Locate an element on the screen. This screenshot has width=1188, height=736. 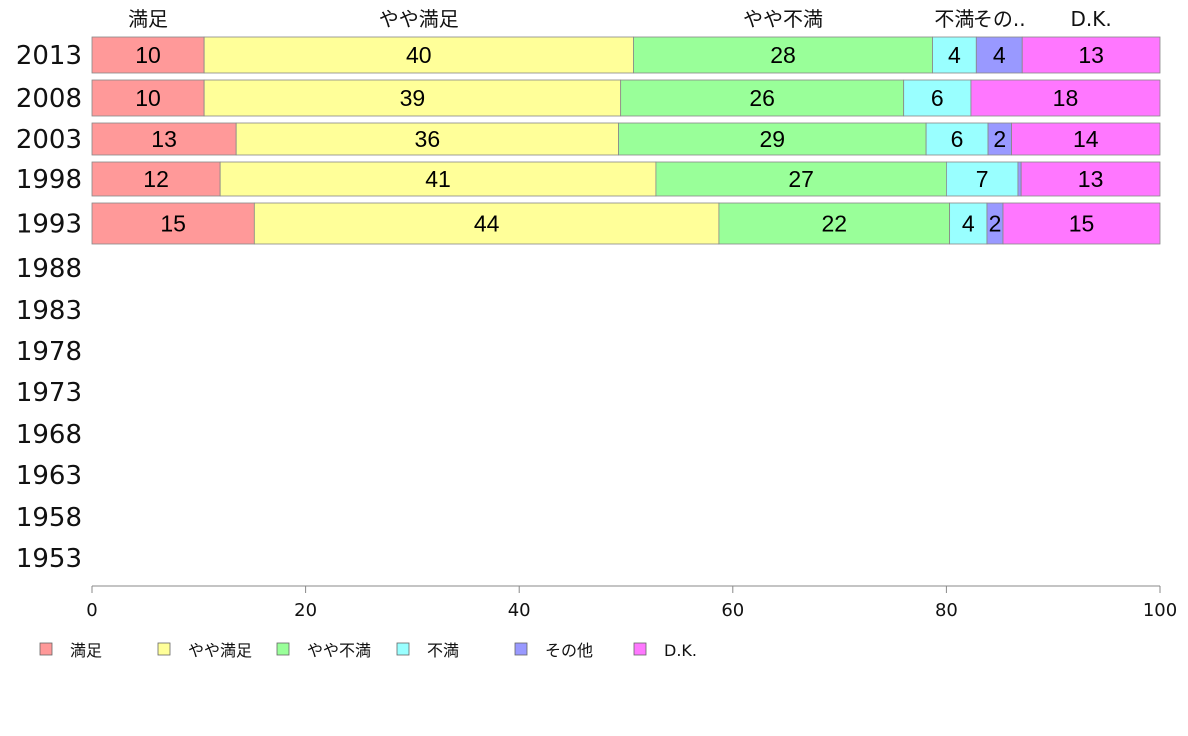
year-label-1993: 1993 is located at coordinates (49, 225).